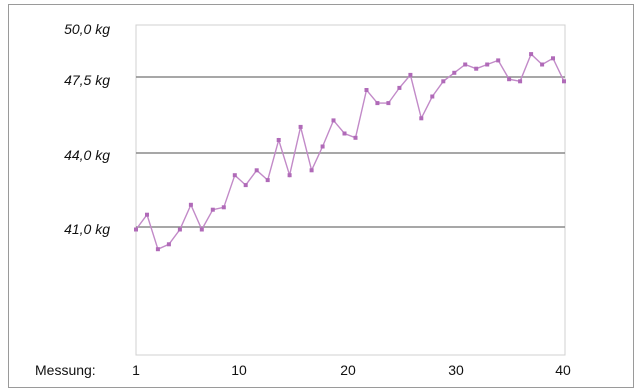 This screenshot has width=642, height=392. I want to click on x-tick-label: 30, so click(456, 370).